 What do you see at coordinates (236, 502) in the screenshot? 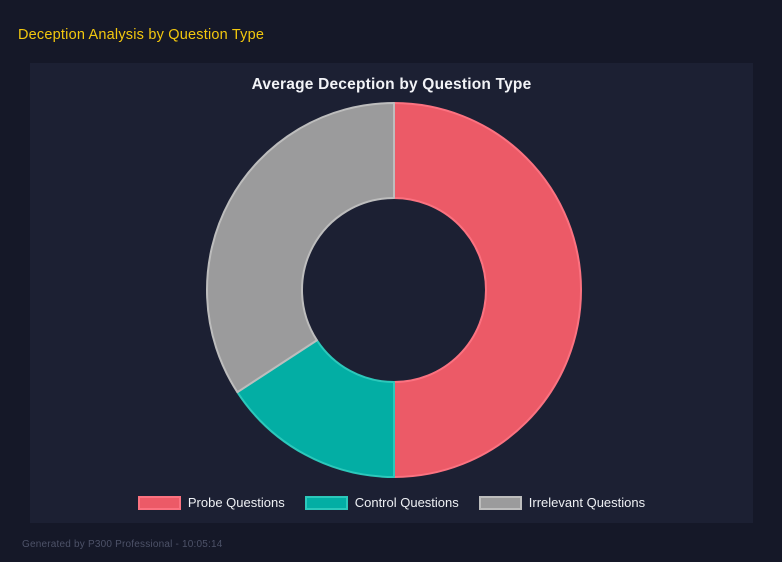
I see `legend-label: Probe Questions` at bounding box center [236, 502].